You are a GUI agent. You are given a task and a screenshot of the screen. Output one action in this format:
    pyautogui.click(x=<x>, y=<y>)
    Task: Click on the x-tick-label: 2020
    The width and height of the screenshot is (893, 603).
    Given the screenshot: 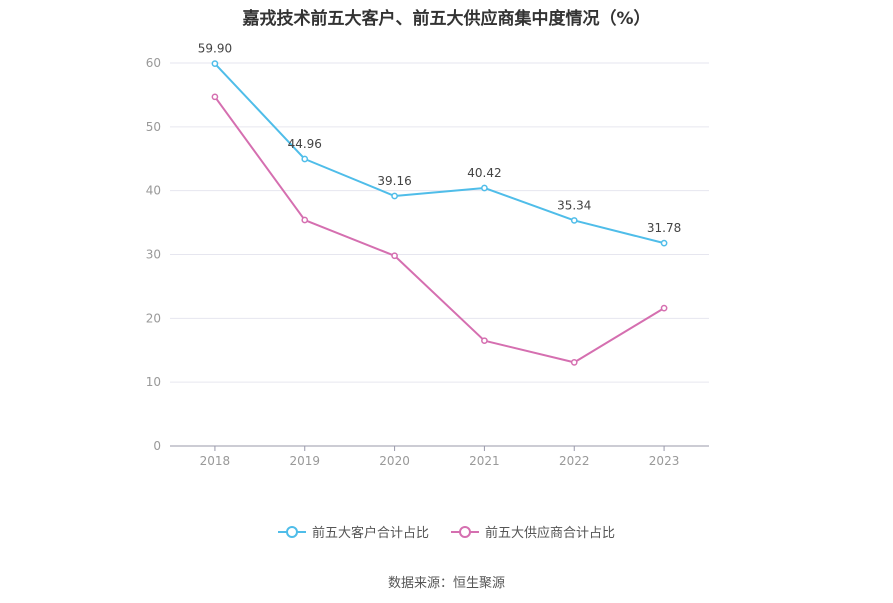 What is the action you would take?
    pyautogui.click(x=394, y=461)
    